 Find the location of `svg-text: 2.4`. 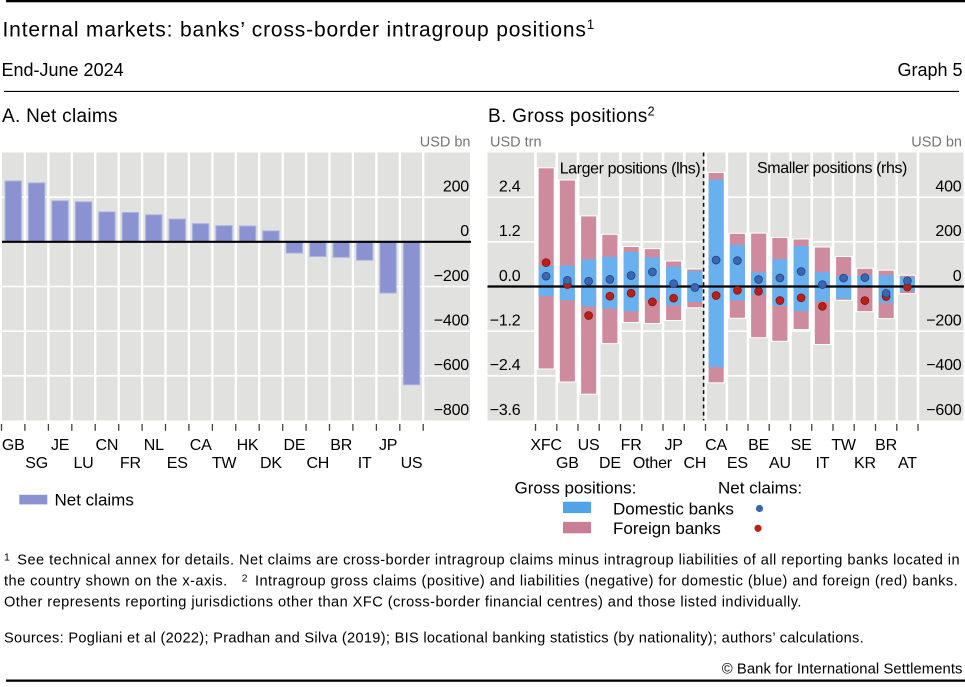

svg-text: 2.4 is located at coordinates (510, 187).